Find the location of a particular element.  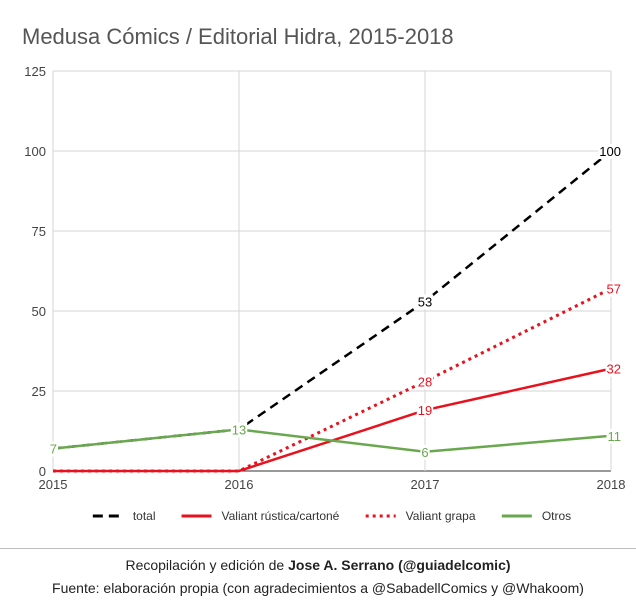

data-label: 13 is located at coordinates (239, 429).